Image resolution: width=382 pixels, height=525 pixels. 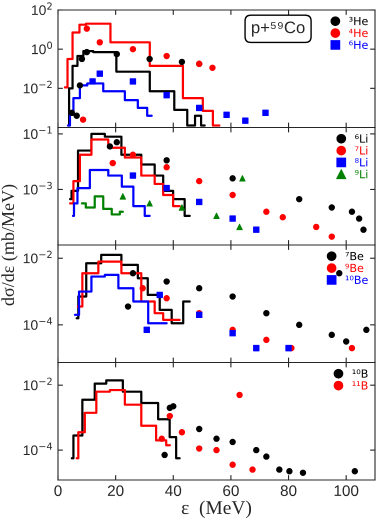 I want to click on legend-label: ⁶Li, so click(x=361, y=138).